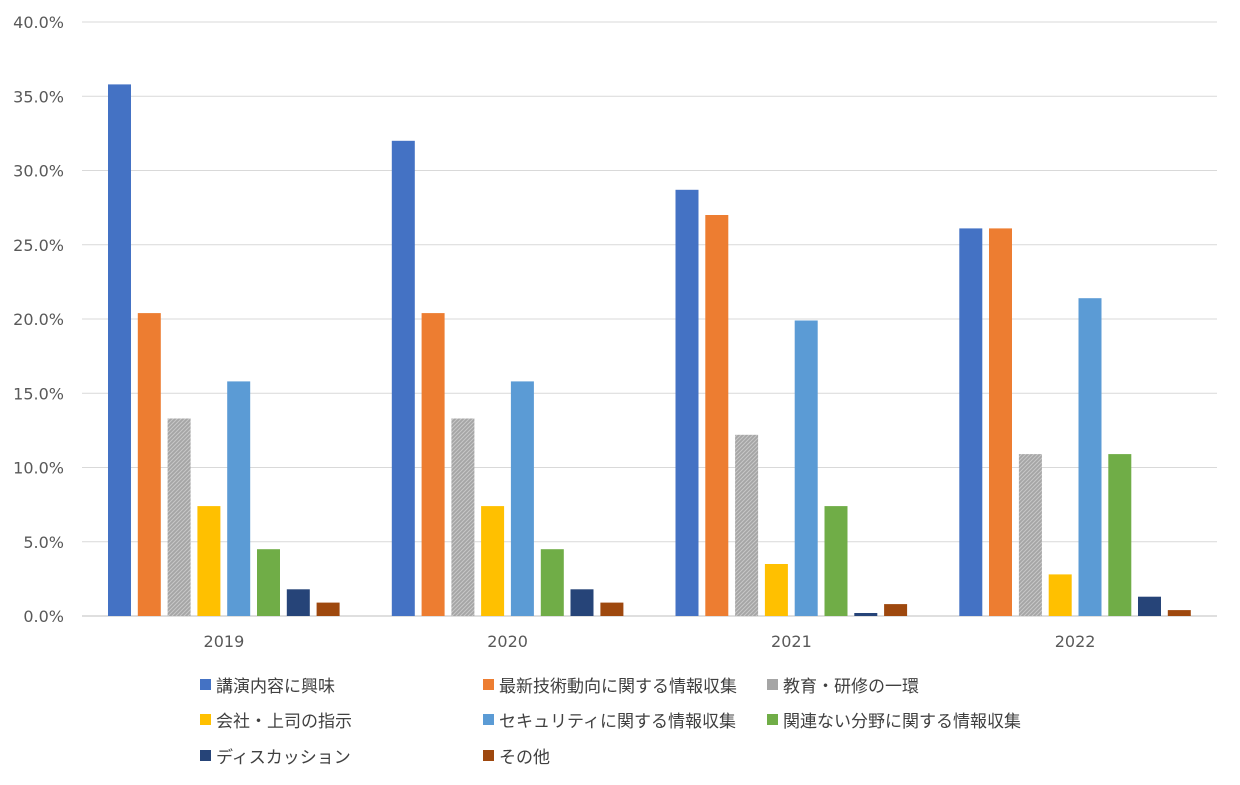 The height and width of the screenshot is (785, 1240). I want to click on y-tick-label: 40.0%, so click(38, 22).